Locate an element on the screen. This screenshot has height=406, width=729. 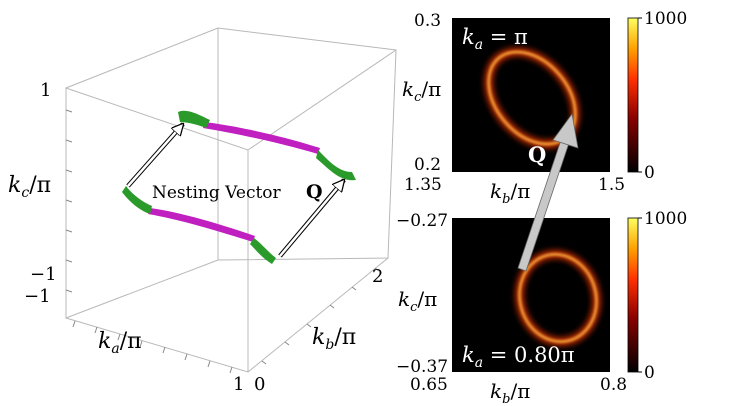
kc-tick-top: 1 is located at coordinates (45, 90).